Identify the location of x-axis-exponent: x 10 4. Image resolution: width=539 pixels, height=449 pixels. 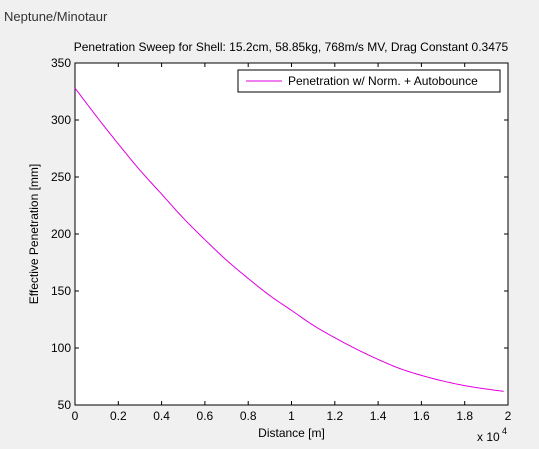
(492, 435).